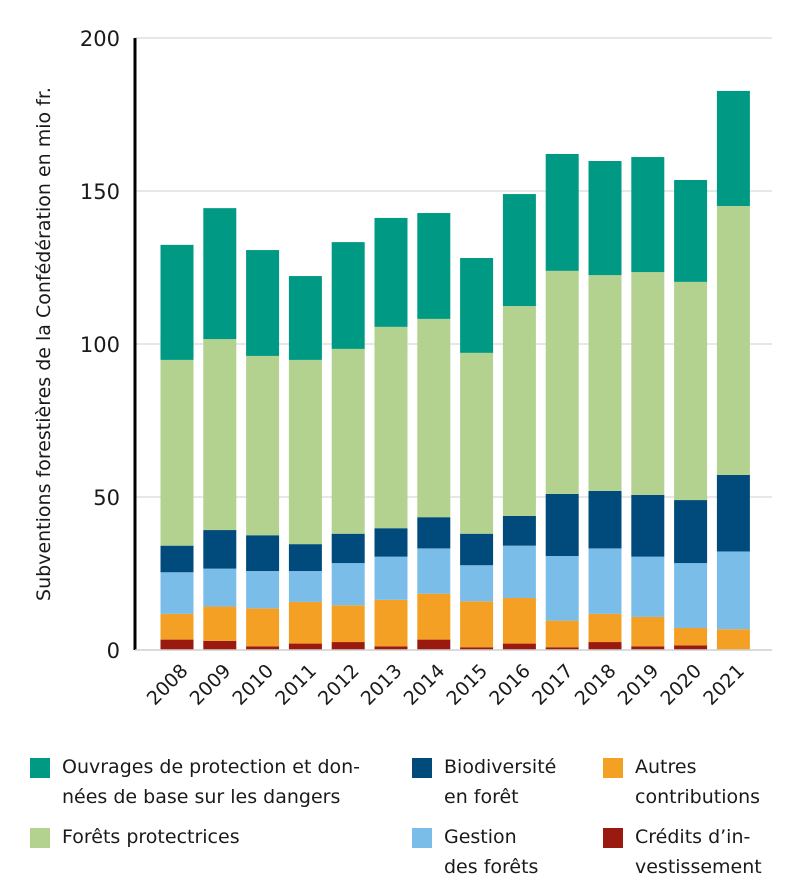 The height and width of the screenshot is (895, 800). I want to click on x-tick-label: 2013, so click(382, 685).